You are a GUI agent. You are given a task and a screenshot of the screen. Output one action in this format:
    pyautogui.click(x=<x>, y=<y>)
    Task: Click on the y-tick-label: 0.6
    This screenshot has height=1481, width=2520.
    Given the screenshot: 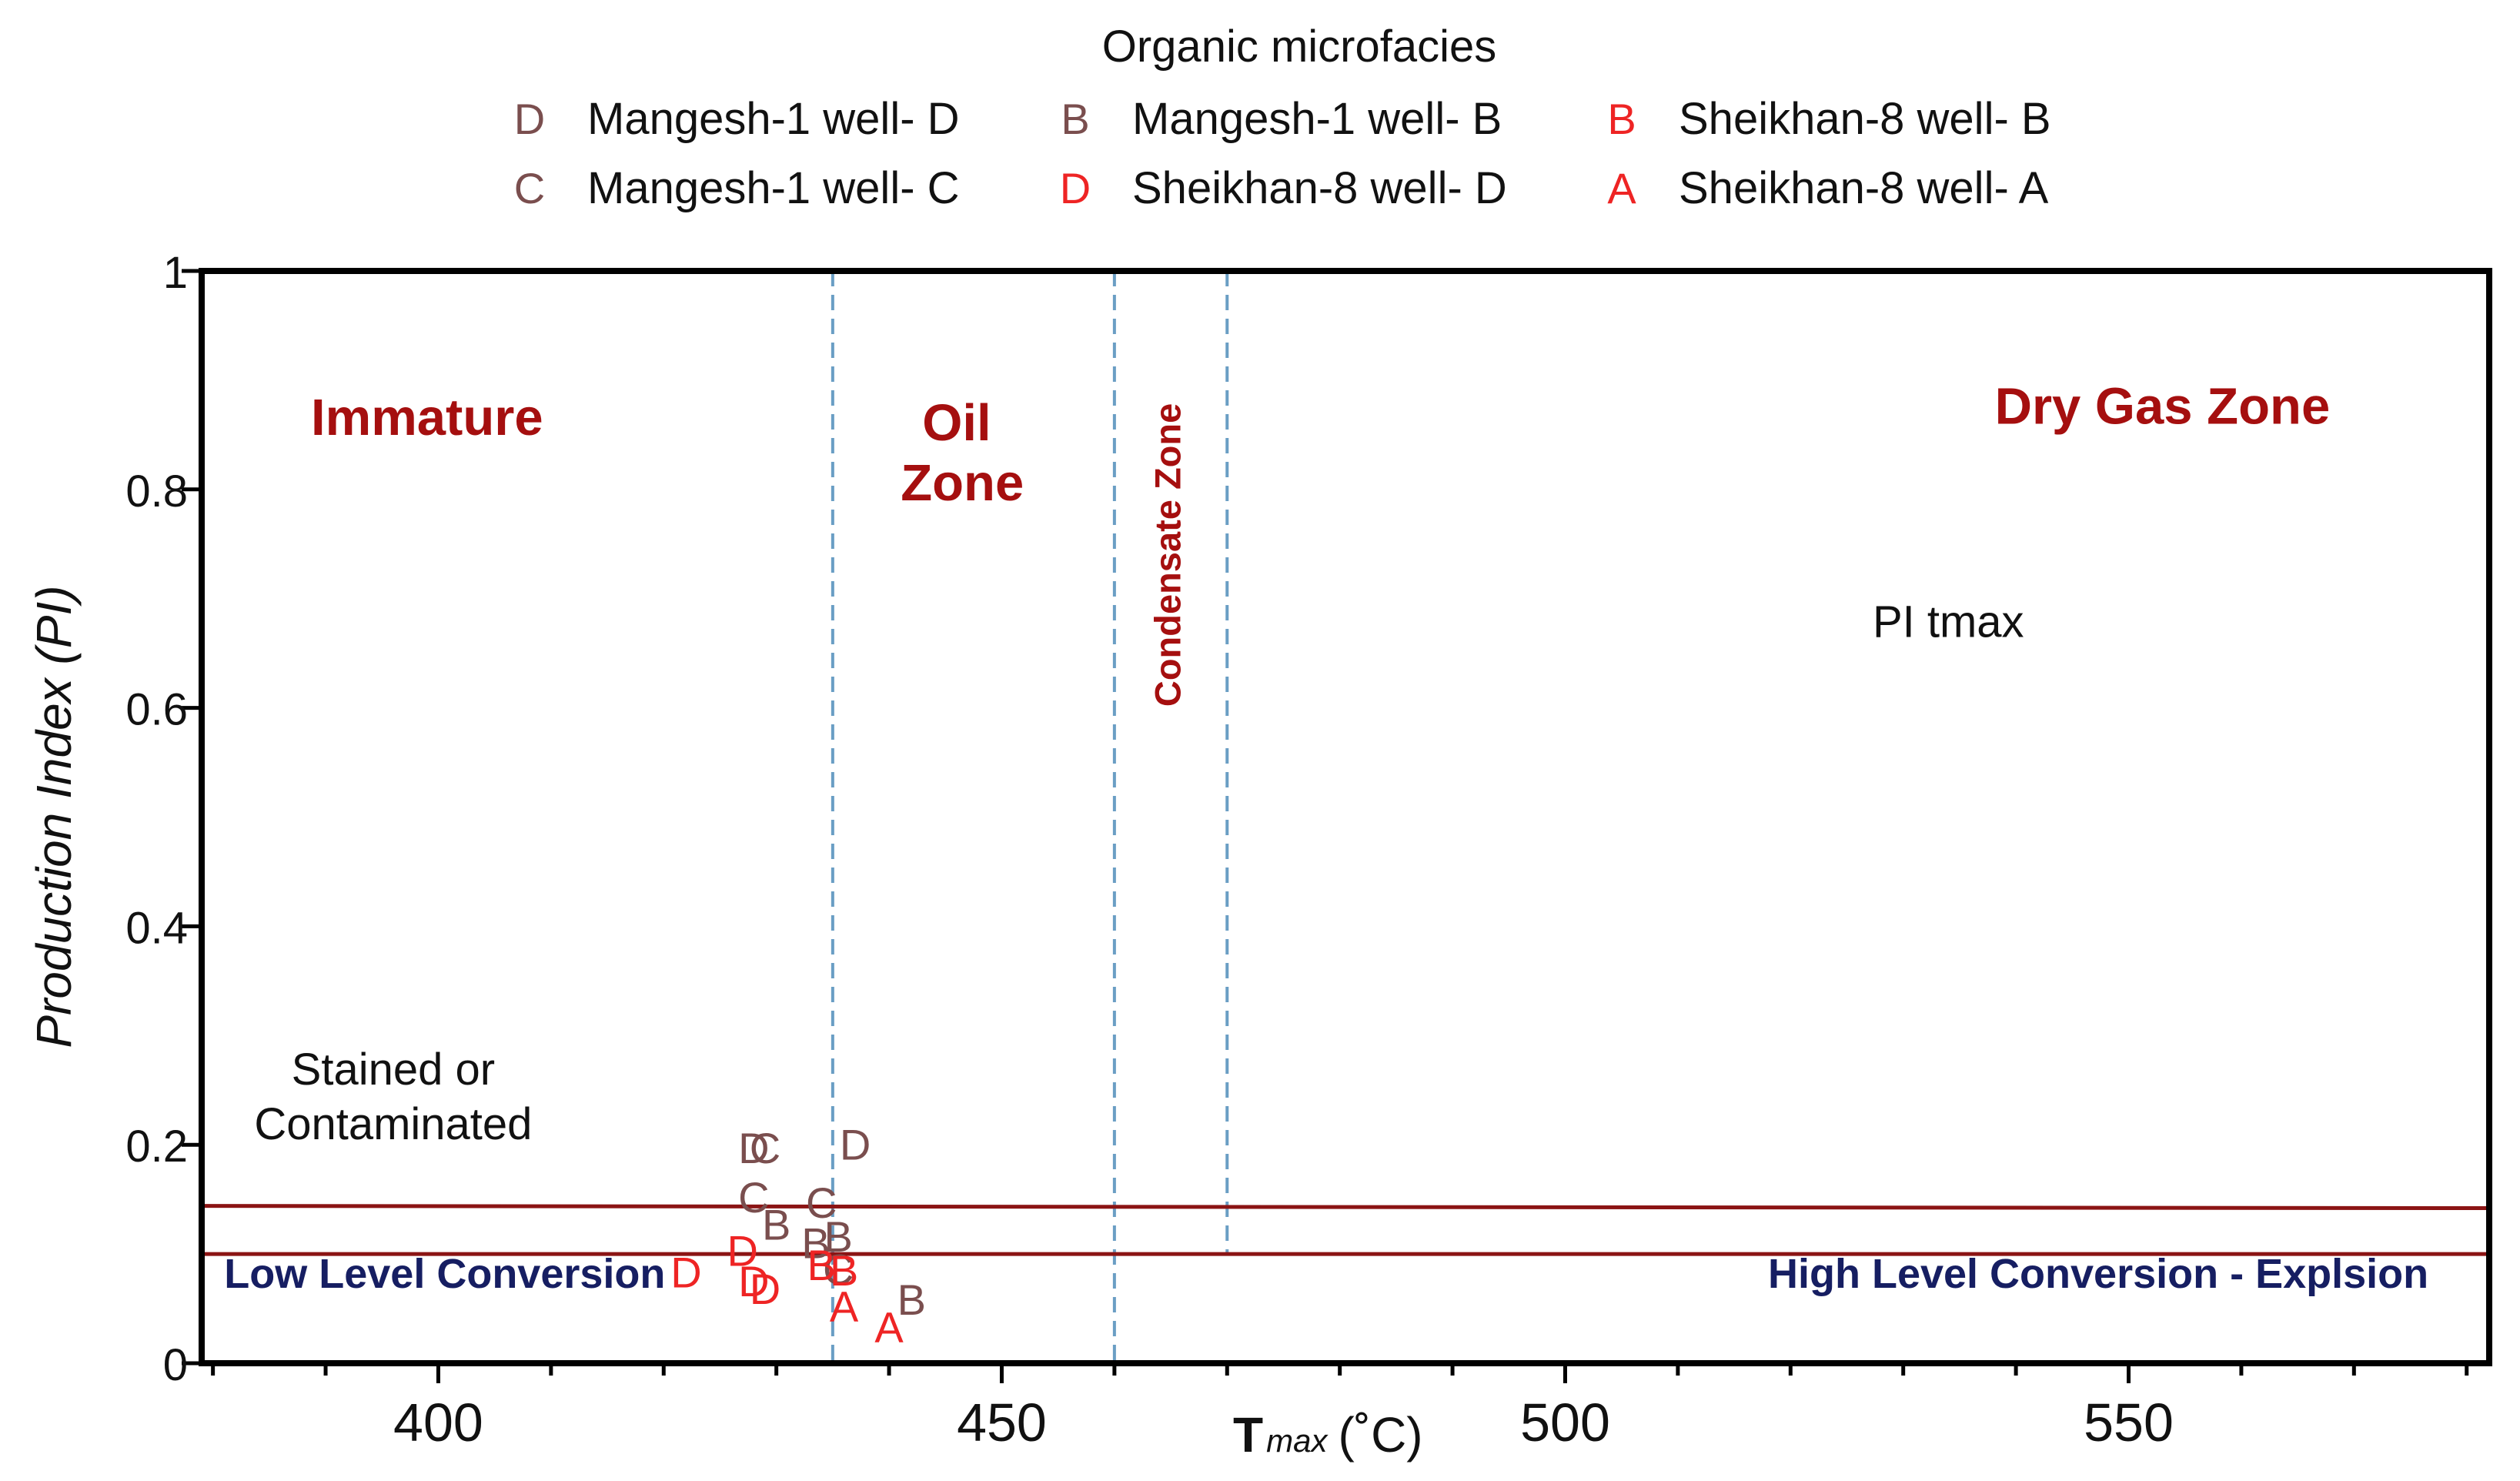 What is the action you would take?
    pyautogui.click(x=156, y=710)
    